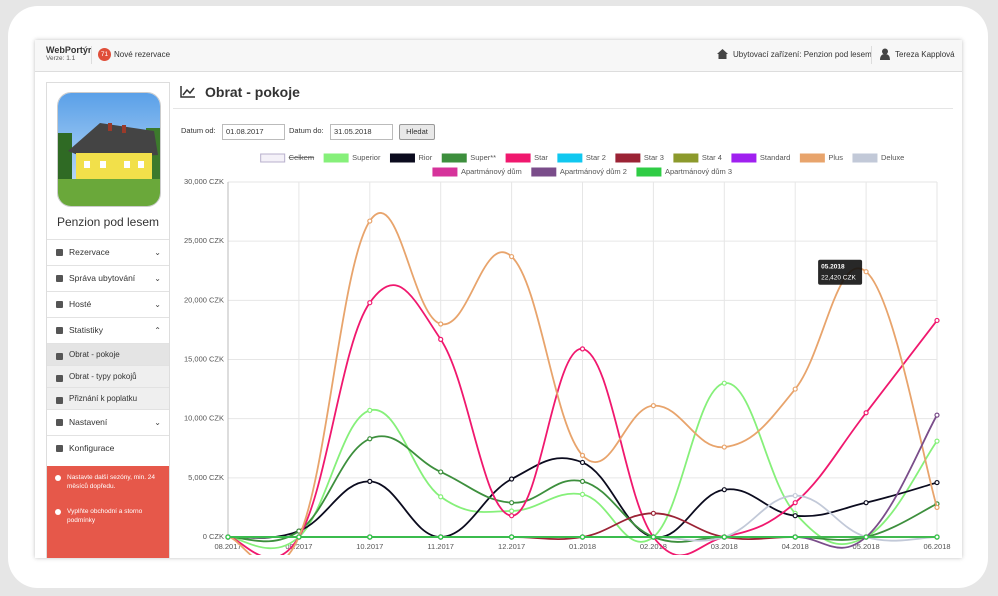 The width and height of the screenshot is (998, 596). What do you see at coordinates (109, 149) in the screenshot?
I see `property-photo` at bounding box center [109, 149].